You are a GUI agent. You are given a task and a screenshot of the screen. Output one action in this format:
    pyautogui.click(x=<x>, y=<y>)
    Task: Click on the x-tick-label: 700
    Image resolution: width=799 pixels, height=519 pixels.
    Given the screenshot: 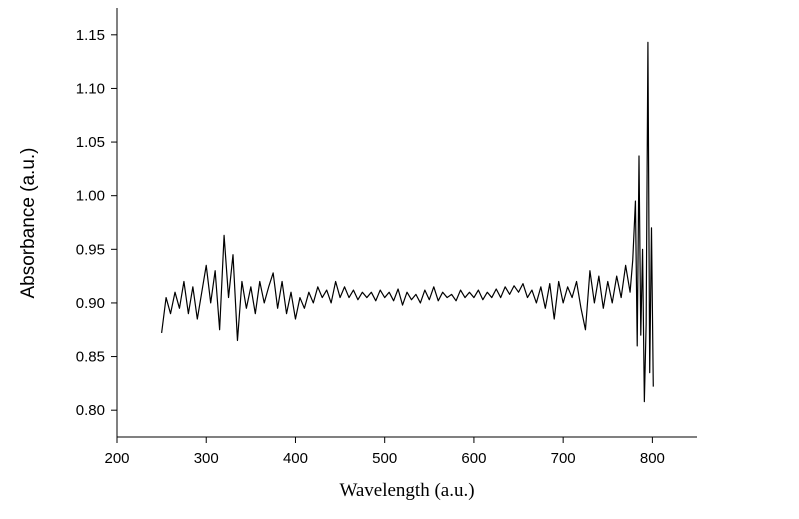 What is the action you would take?
    pyautogui.click(x=563, y=458)
    